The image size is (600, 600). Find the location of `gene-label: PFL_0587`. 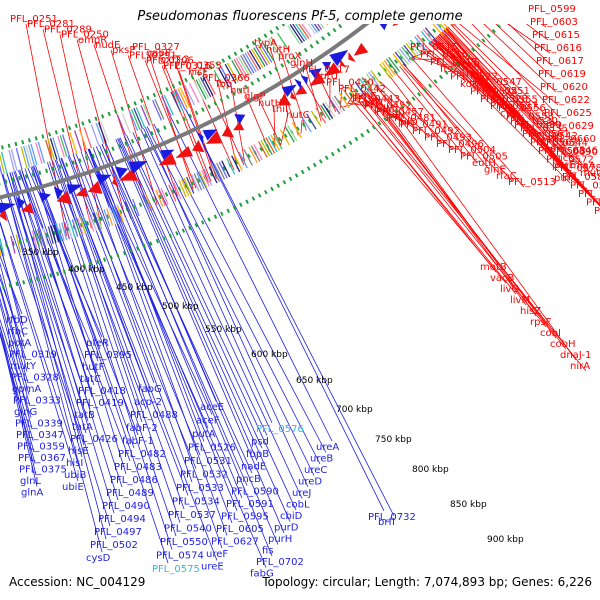

gene-label: PFL_0587 is located at coordinates (585, 185).